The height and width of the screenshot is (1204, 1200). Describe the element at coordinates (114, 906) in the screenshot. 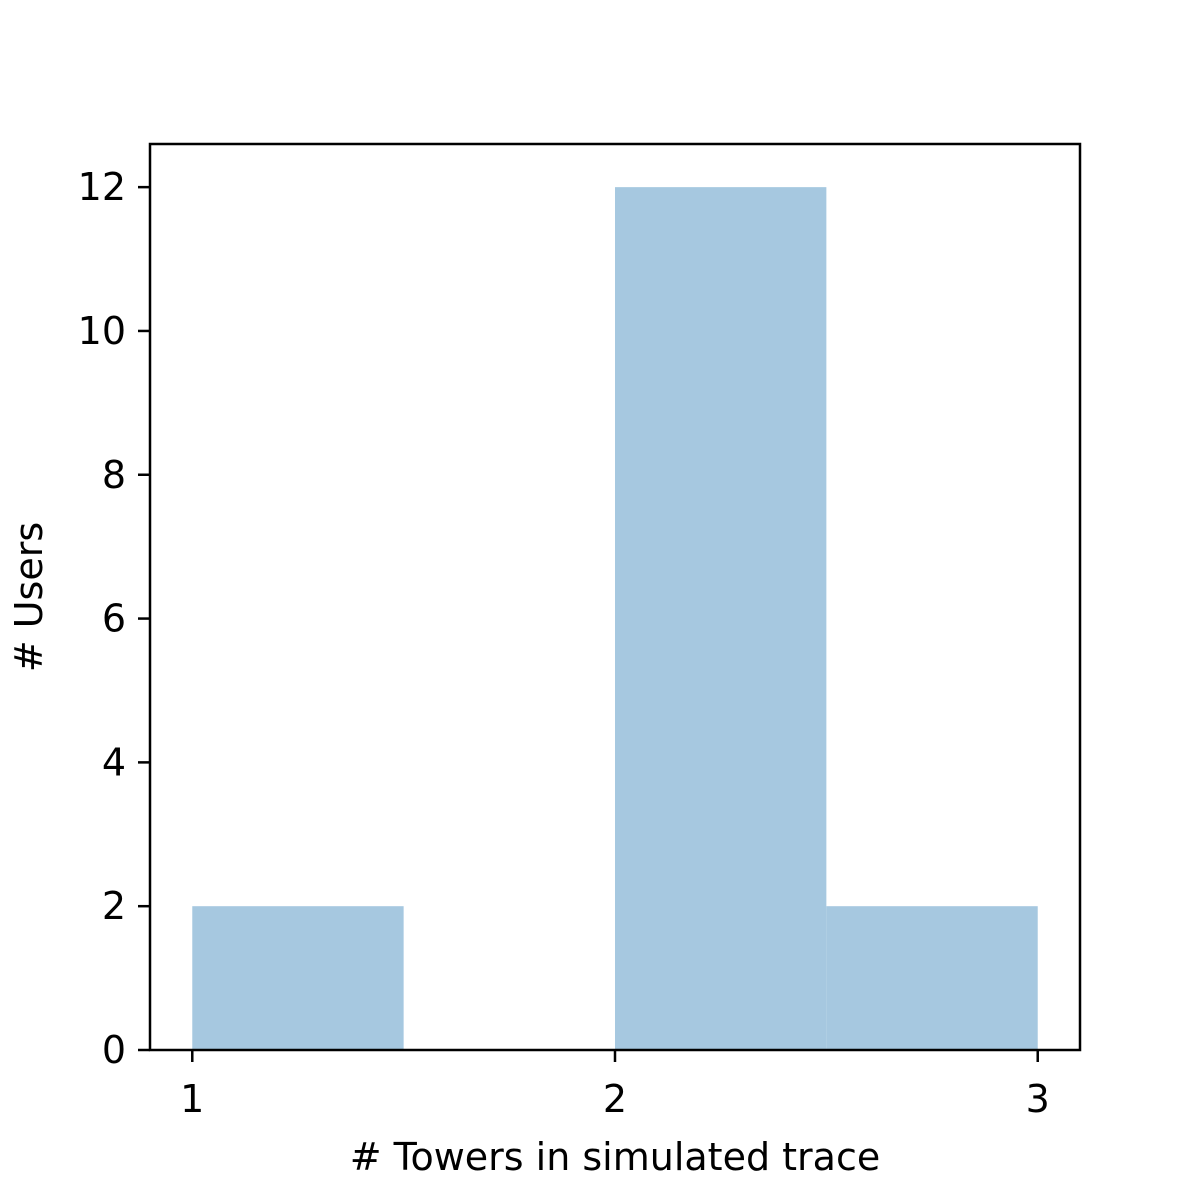

I see `y-tick-label-1: 2` at that location.